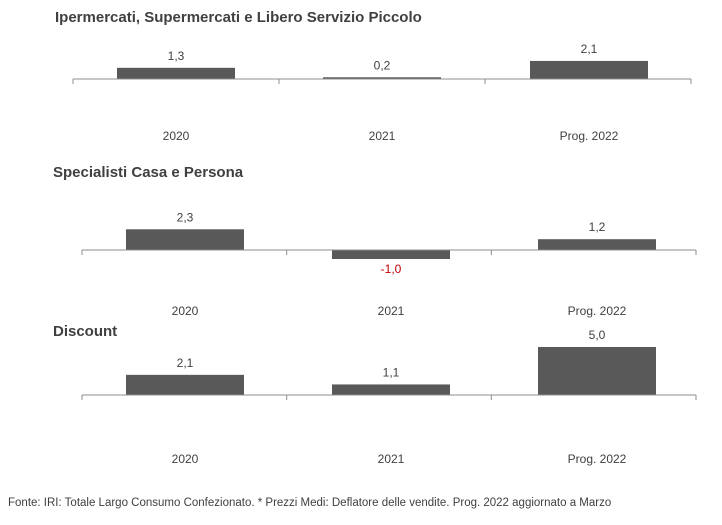  I want to click on chart-1-value-label-3: 2,1, so click(589, 49).